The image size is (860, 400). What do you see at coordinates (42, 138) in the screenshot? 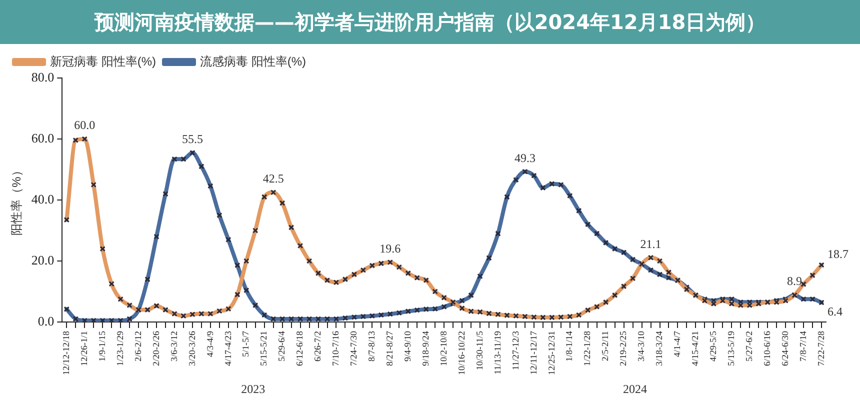
I see `y-tick-label: 60.0` at bounding box center [42, 138].